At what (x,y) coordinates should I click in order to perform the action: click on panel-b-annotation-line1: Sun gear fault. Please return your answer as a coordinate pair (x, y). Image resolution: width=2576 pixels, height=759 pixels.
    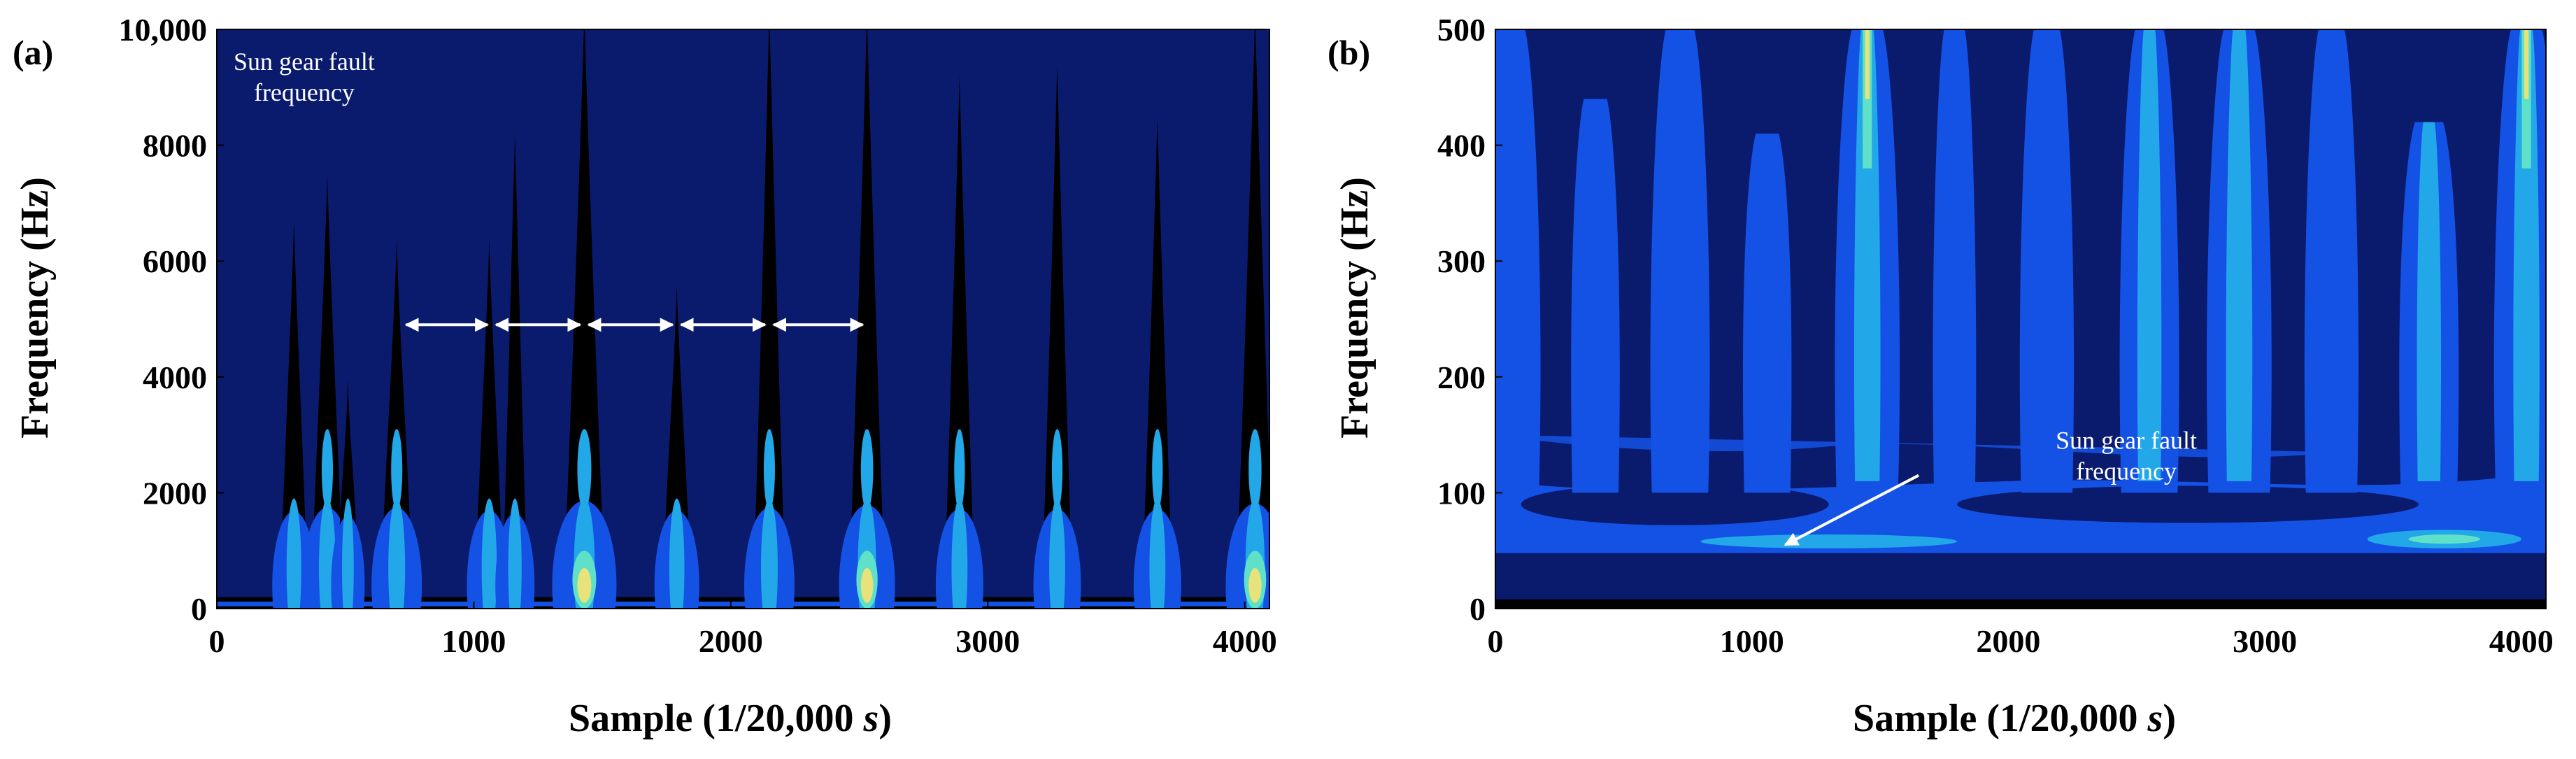
    Looking at the image, I should click on (2126, 440).